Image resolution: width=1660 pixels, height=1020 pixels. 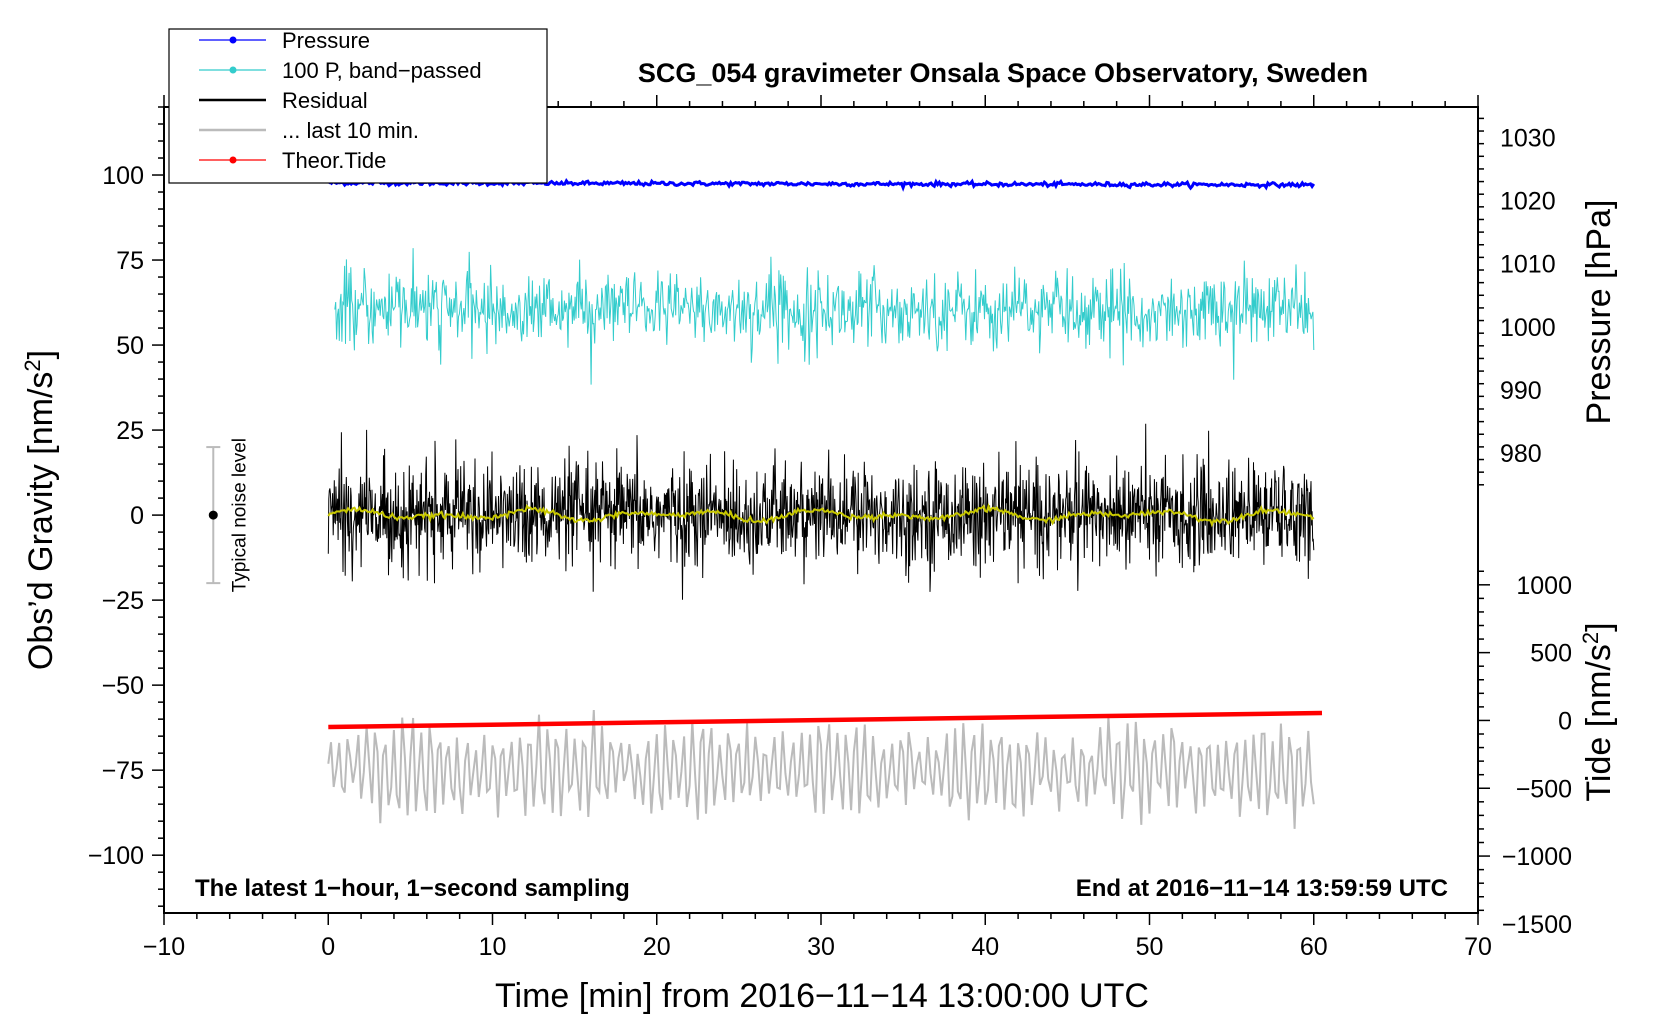 I want to click on y-tick-label: 75, so click(x=130, y=261).